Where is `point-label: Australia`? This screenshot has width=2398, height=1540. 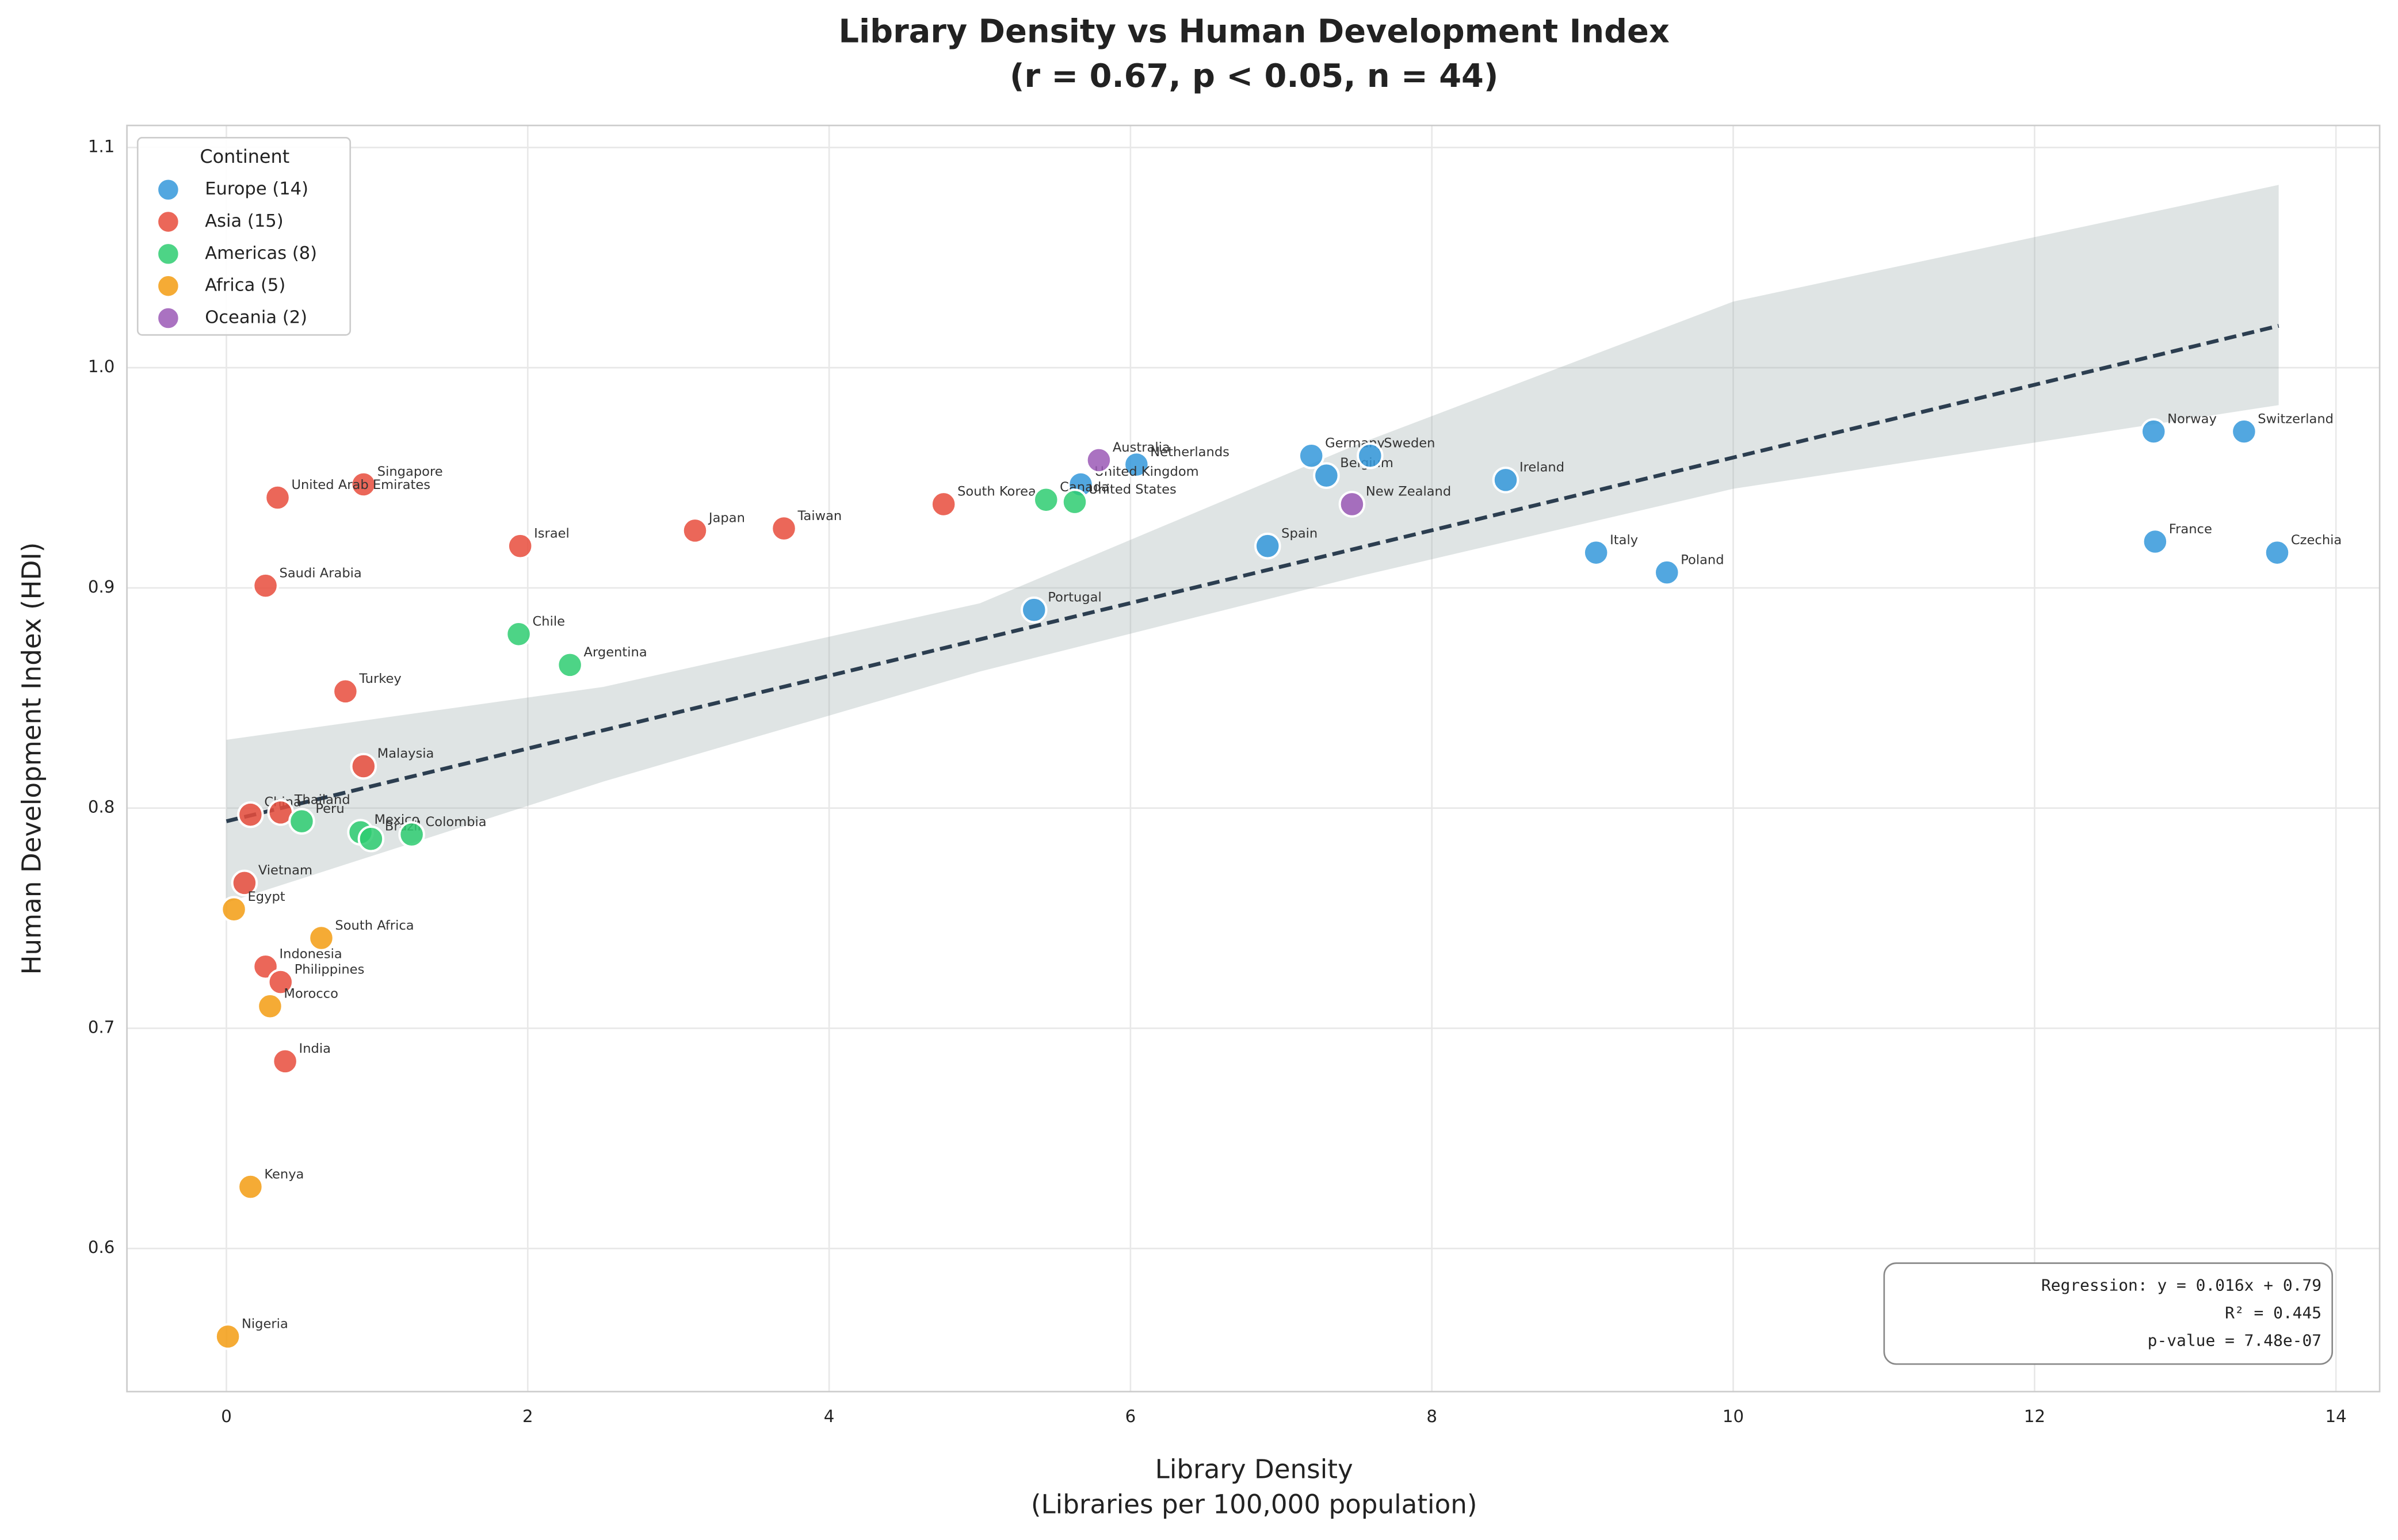 point-label: Australia is located at coordinates (1141, 447).